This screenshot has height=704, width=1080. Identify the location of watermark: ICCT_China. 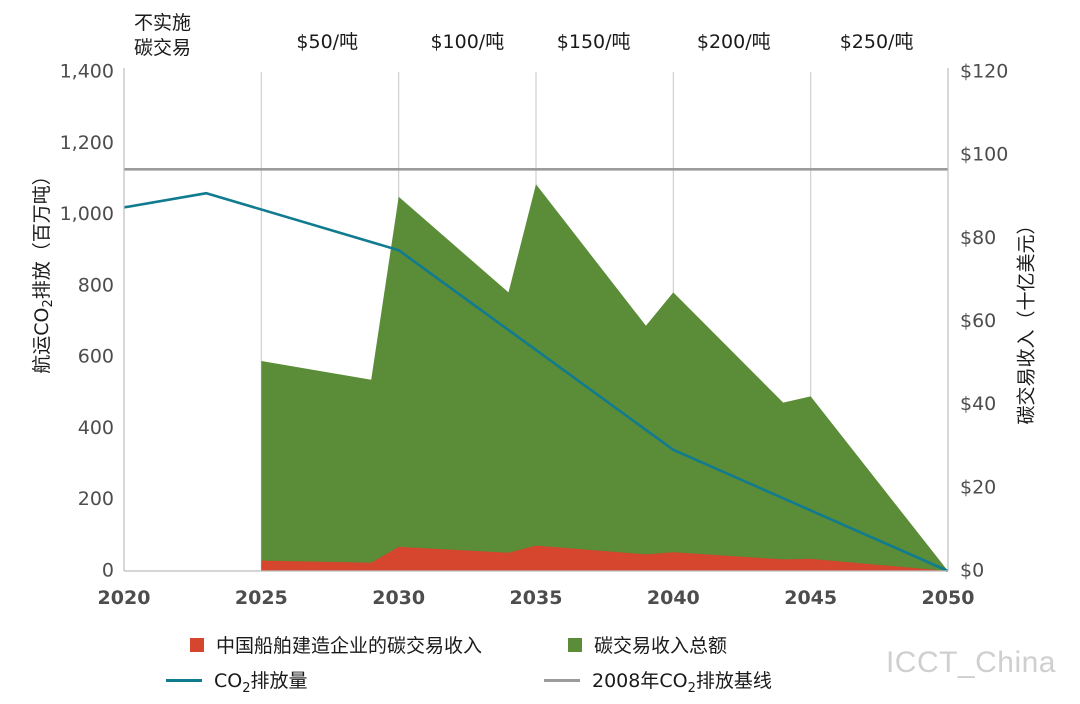
(970, 662).